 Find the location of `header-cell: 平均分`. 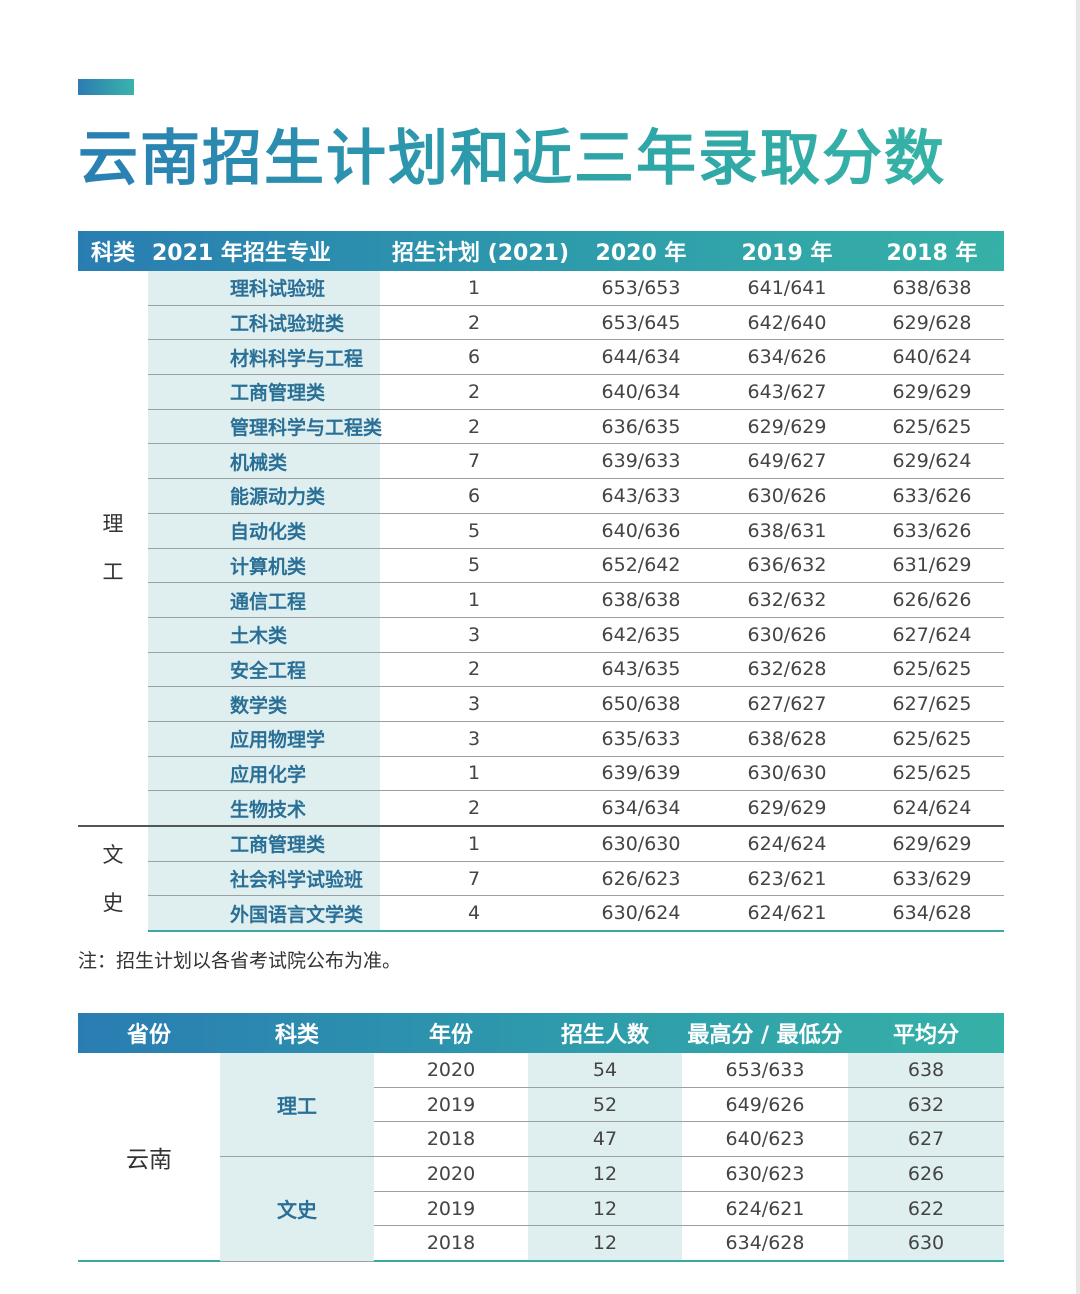

header-cell: 平均分 is located at coordinates (925, 1035).